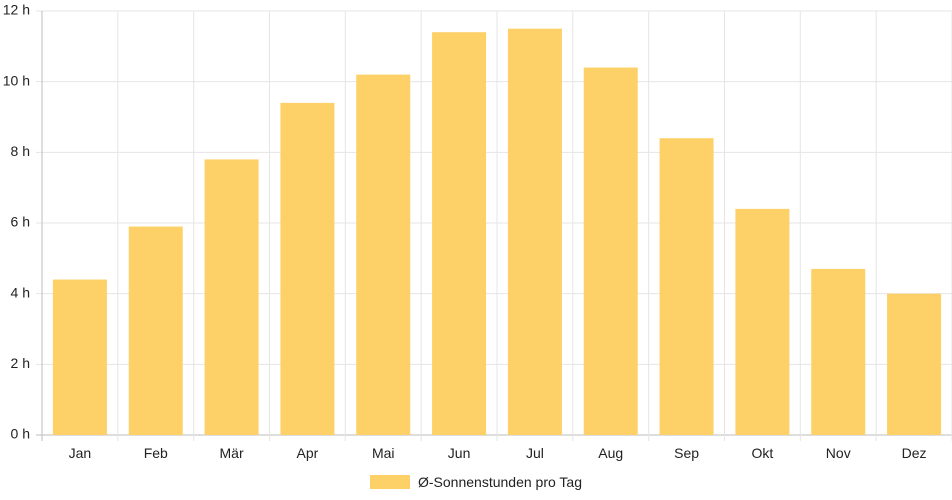 This screenshot has width=952, height=500. I want to click on y-tick-label: 12 h, so click(16, 10).